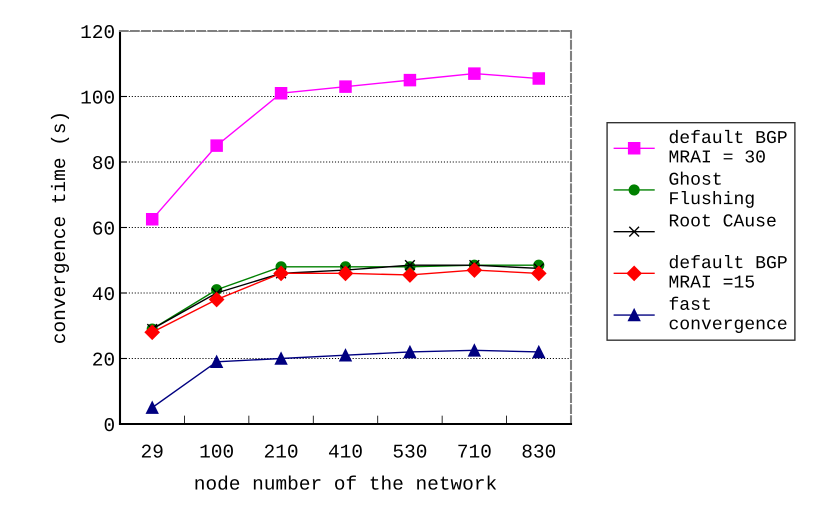 This screenshot has height=530, width=816. Describe the element at coordinates (728, 314) in the screenshot. I see `legend-label: fast convergence` at that location.